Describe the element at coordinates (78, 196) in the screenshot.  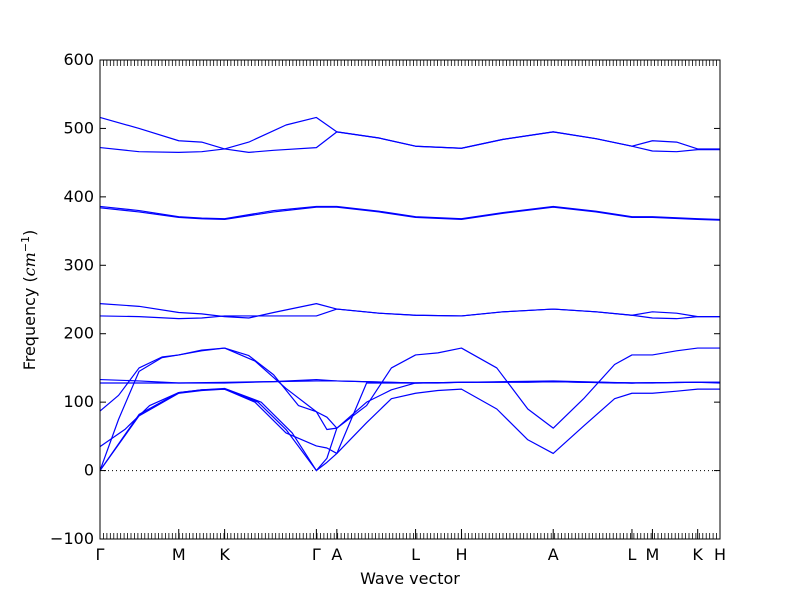
I see `y-tick-label: 400` at that location.